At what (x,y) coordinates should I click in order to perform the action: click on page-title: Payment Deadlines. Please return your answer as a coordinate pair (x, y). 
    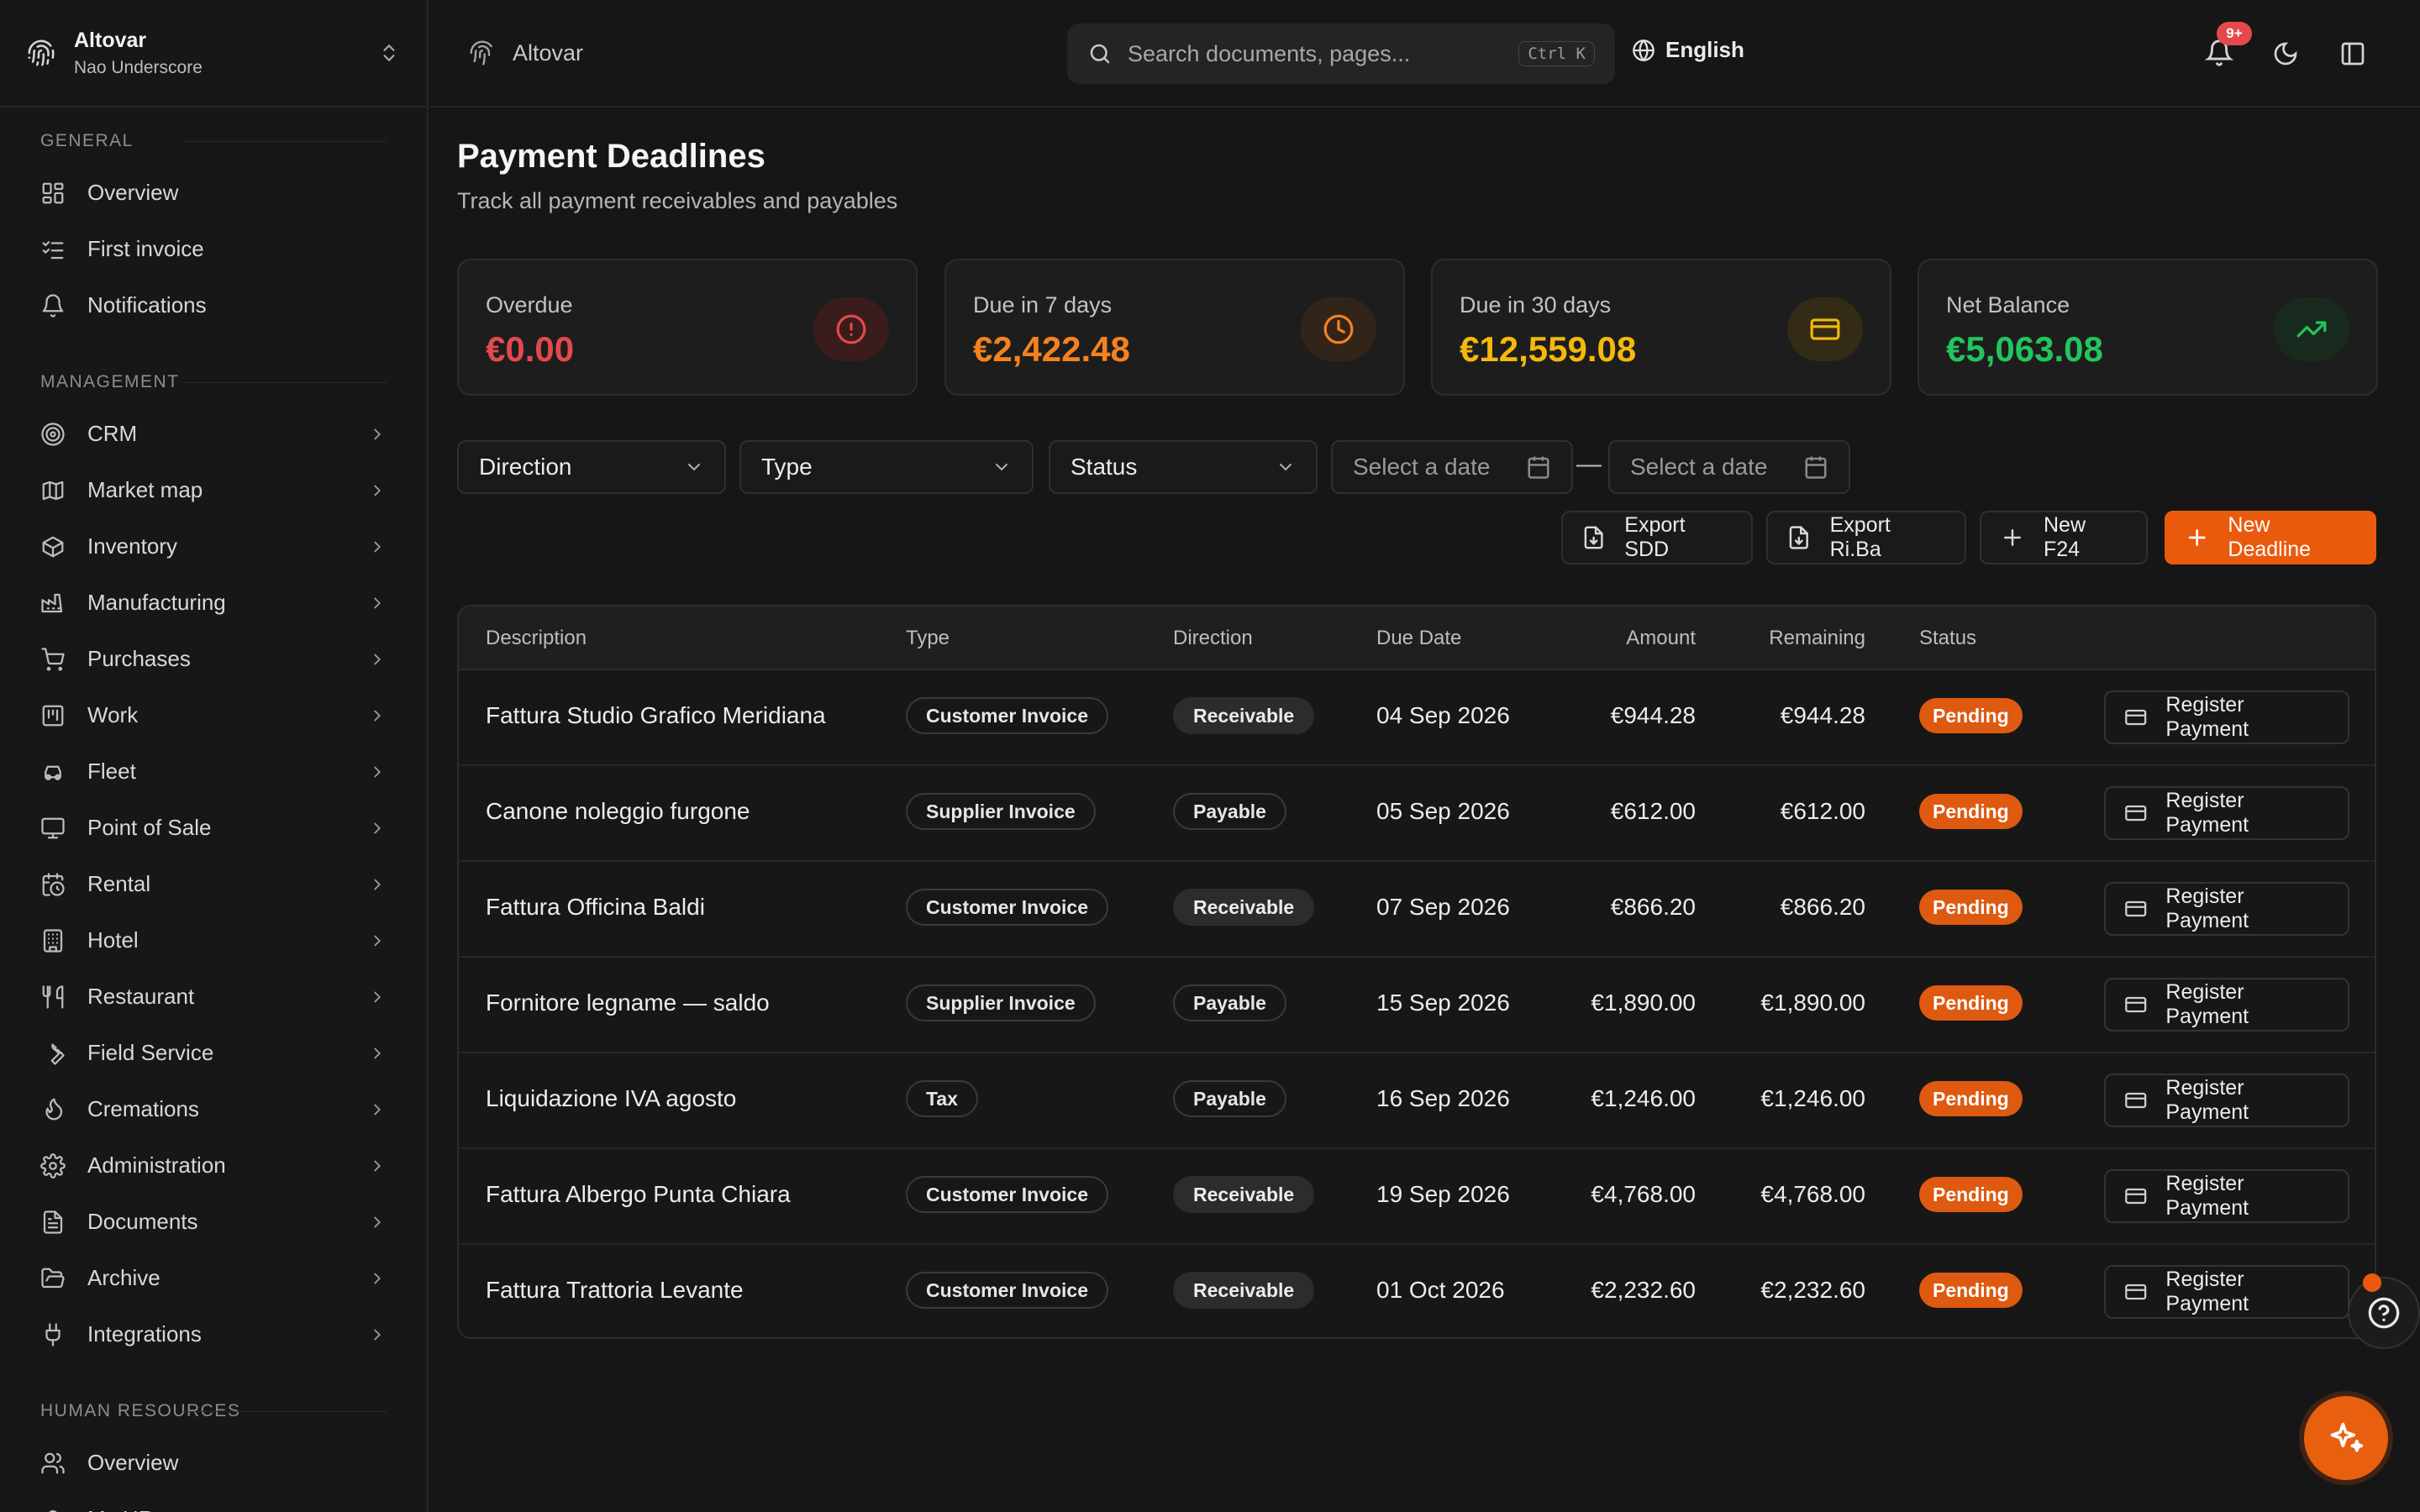
    Looking at the image, I should click on (611, 156).